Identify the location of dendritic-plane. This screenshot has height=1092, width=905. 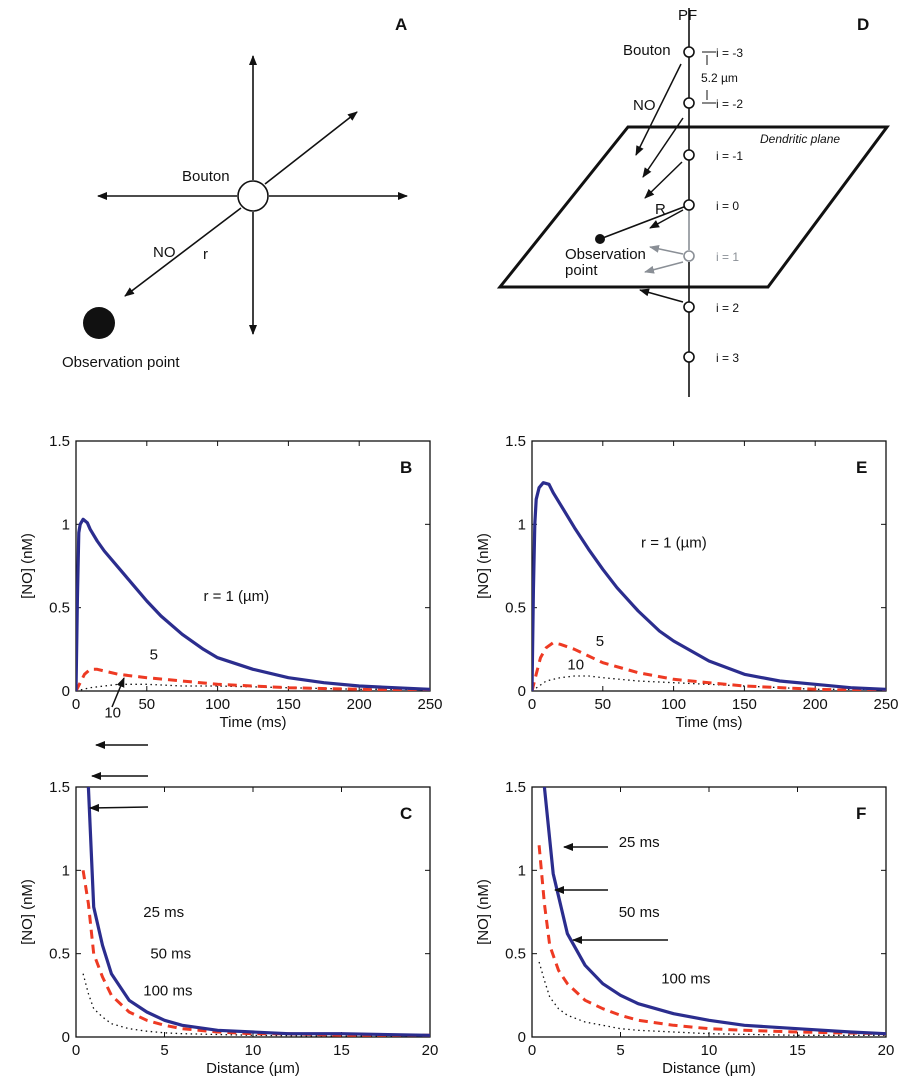
(693, 207).